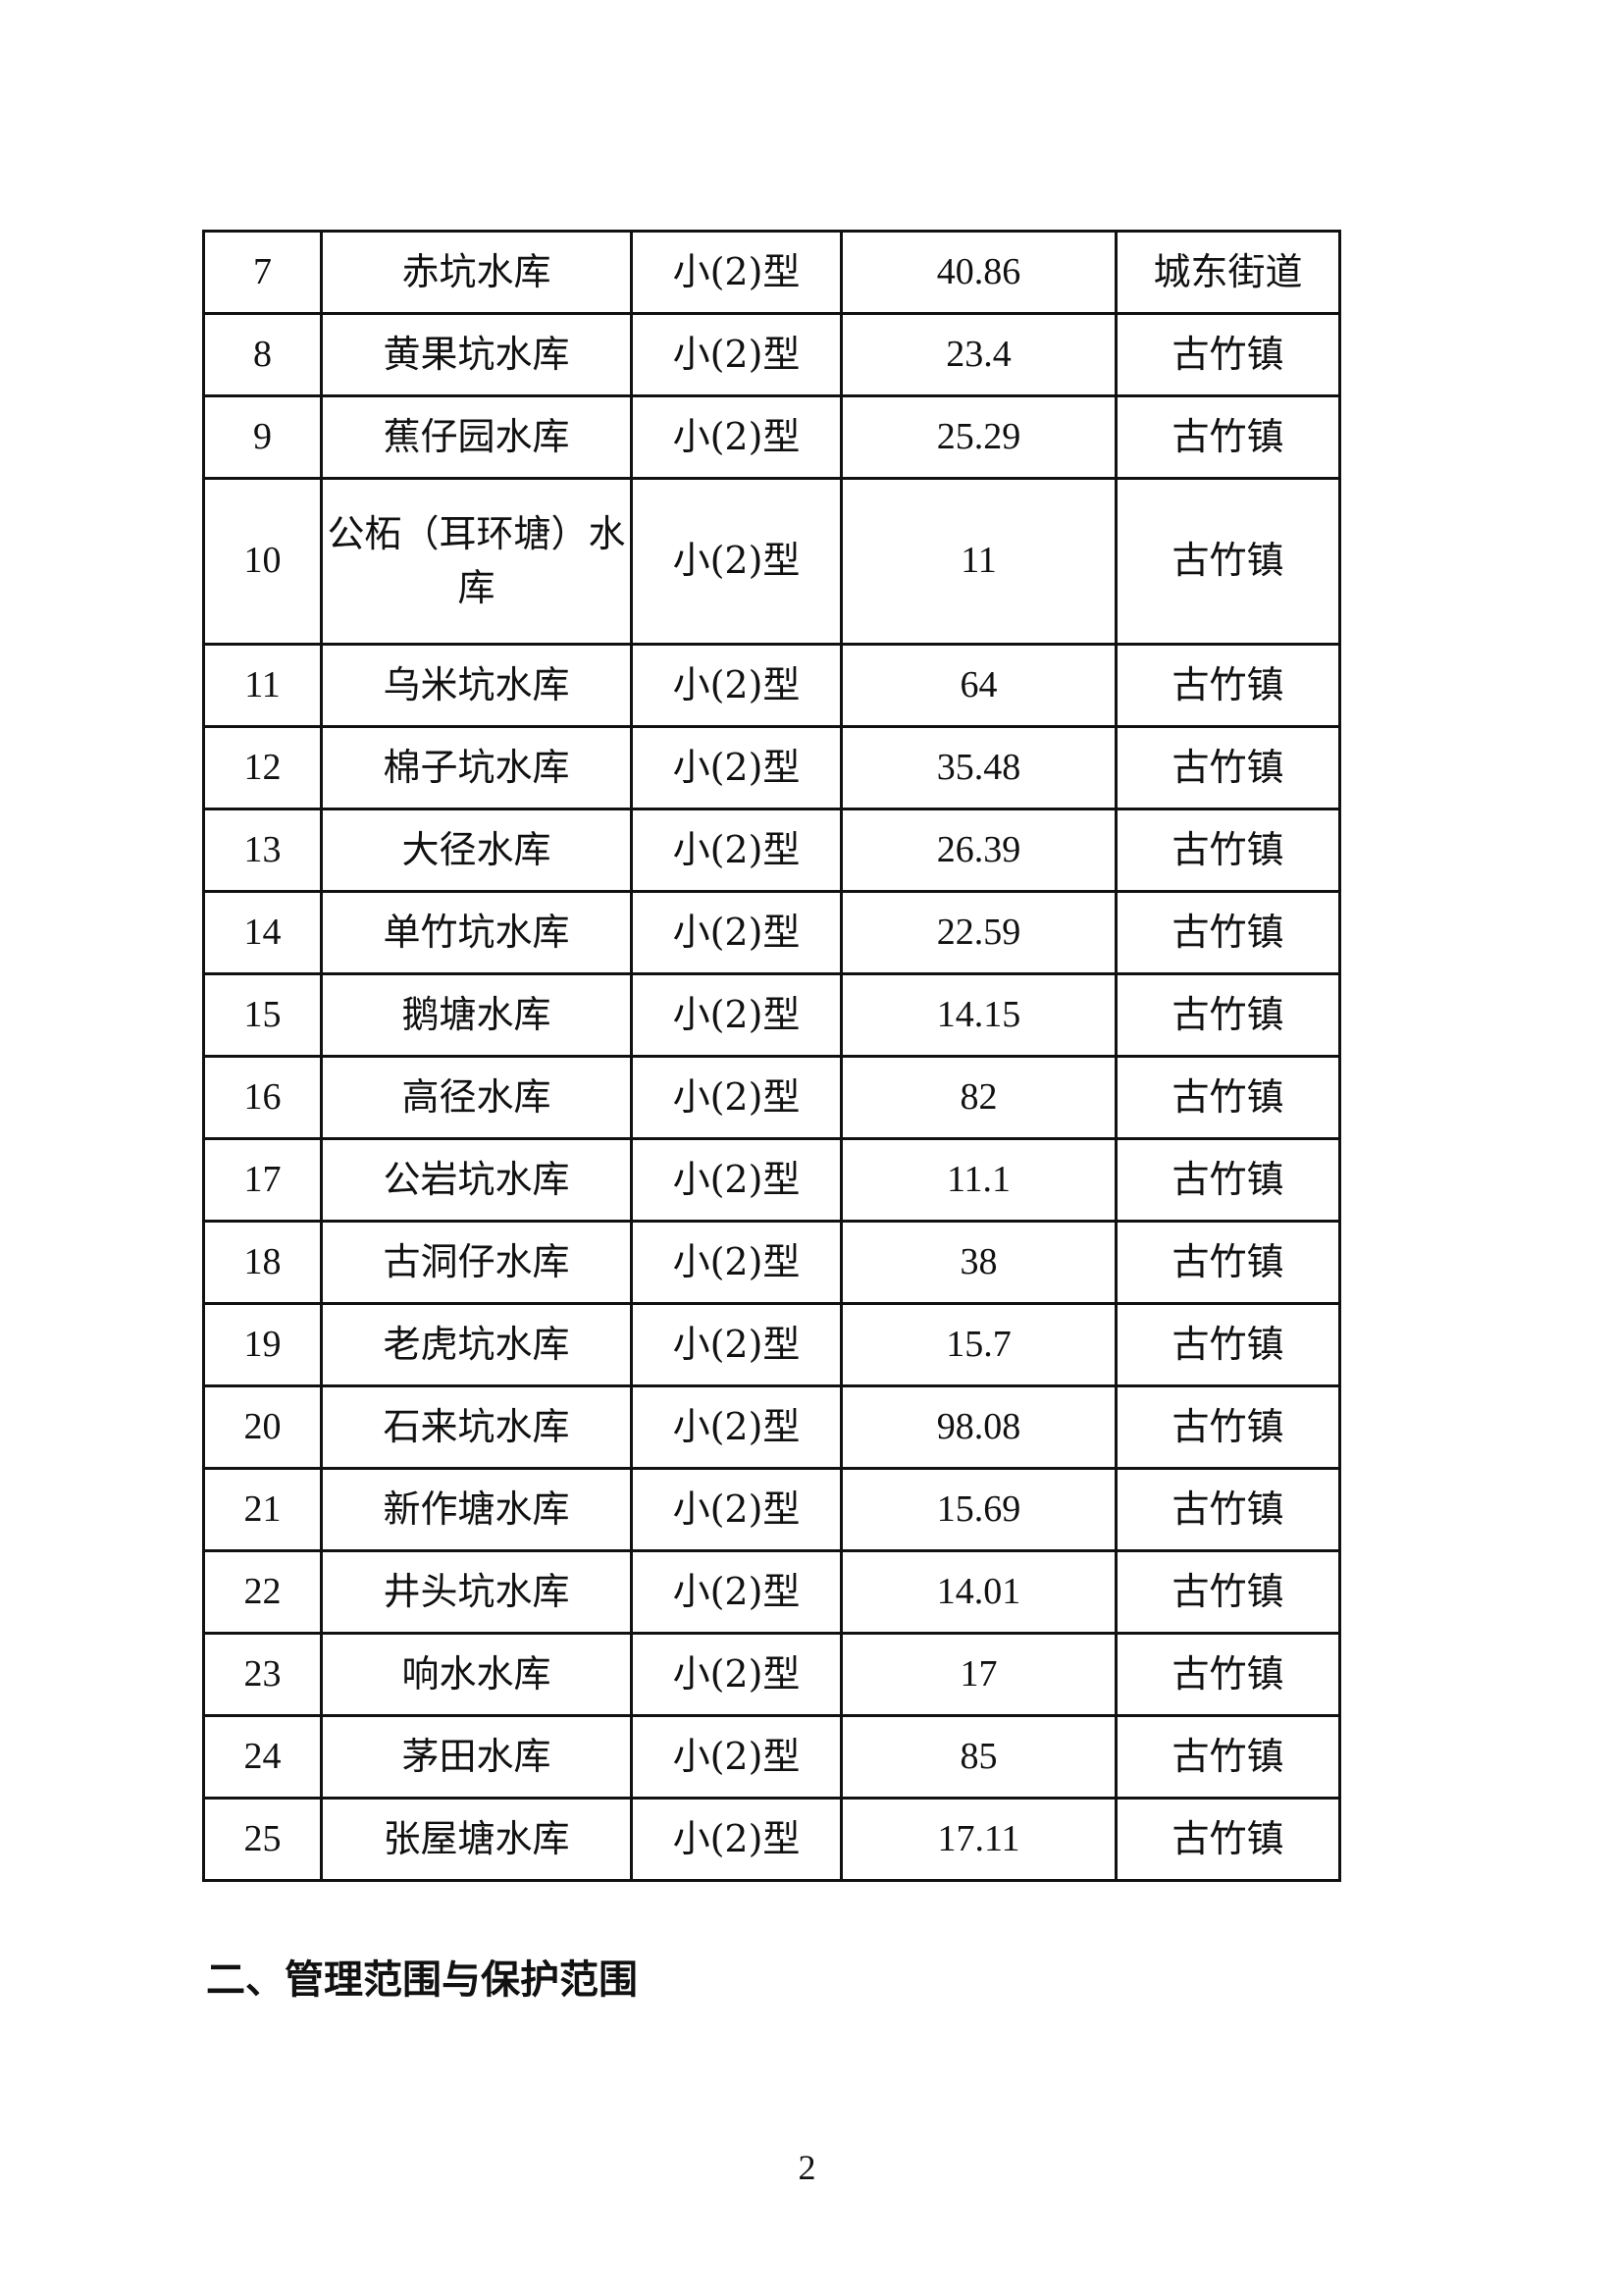  I want to click on reservoir-value-cell: 35.48, so click(979, 767).